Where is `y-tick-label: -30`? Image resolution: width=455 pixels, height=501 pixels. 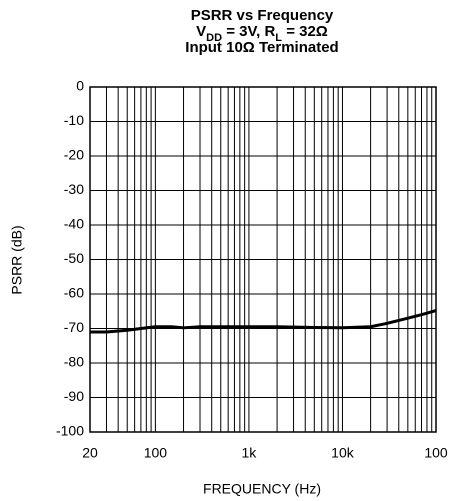 y-tick-label: -30 is located at coordinates (74, 189).